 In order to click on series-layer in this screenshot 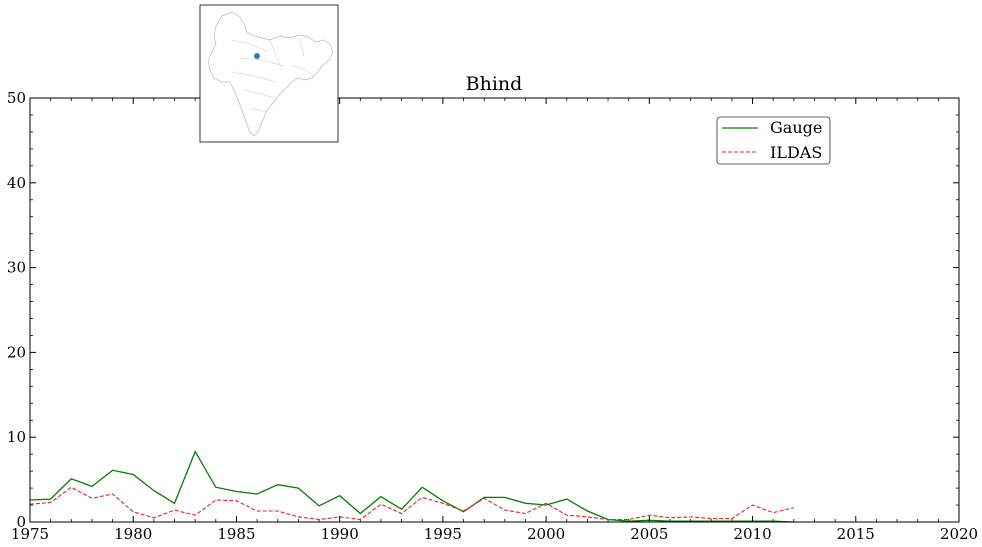, I will do `click(411, 486)`.